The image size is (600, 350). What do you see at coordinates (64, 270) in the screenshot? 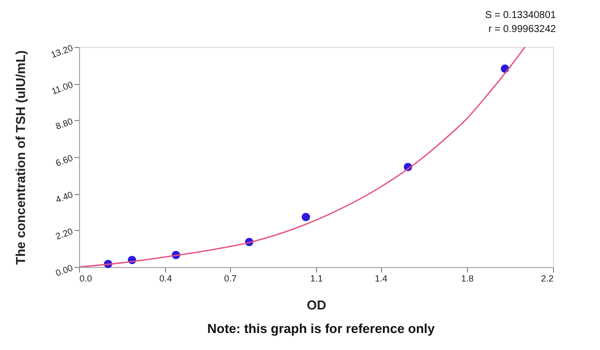
I see `y-tick-label: 0.00` at bounding box center [64, 270].